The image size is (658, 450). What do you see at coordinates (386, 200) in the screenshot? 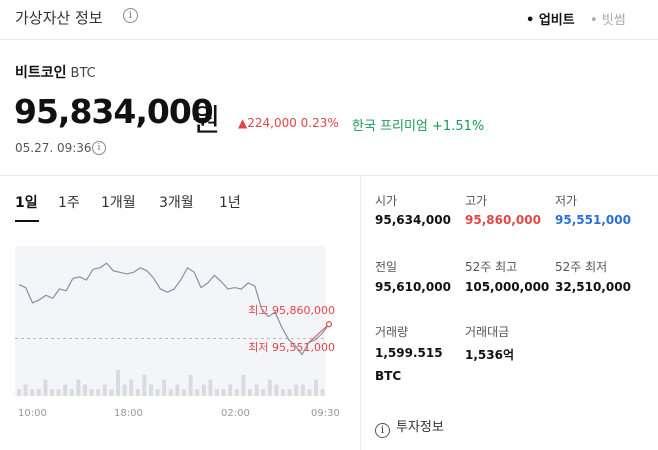
I see `open-label: 시가` at bounding box center [386, 200].